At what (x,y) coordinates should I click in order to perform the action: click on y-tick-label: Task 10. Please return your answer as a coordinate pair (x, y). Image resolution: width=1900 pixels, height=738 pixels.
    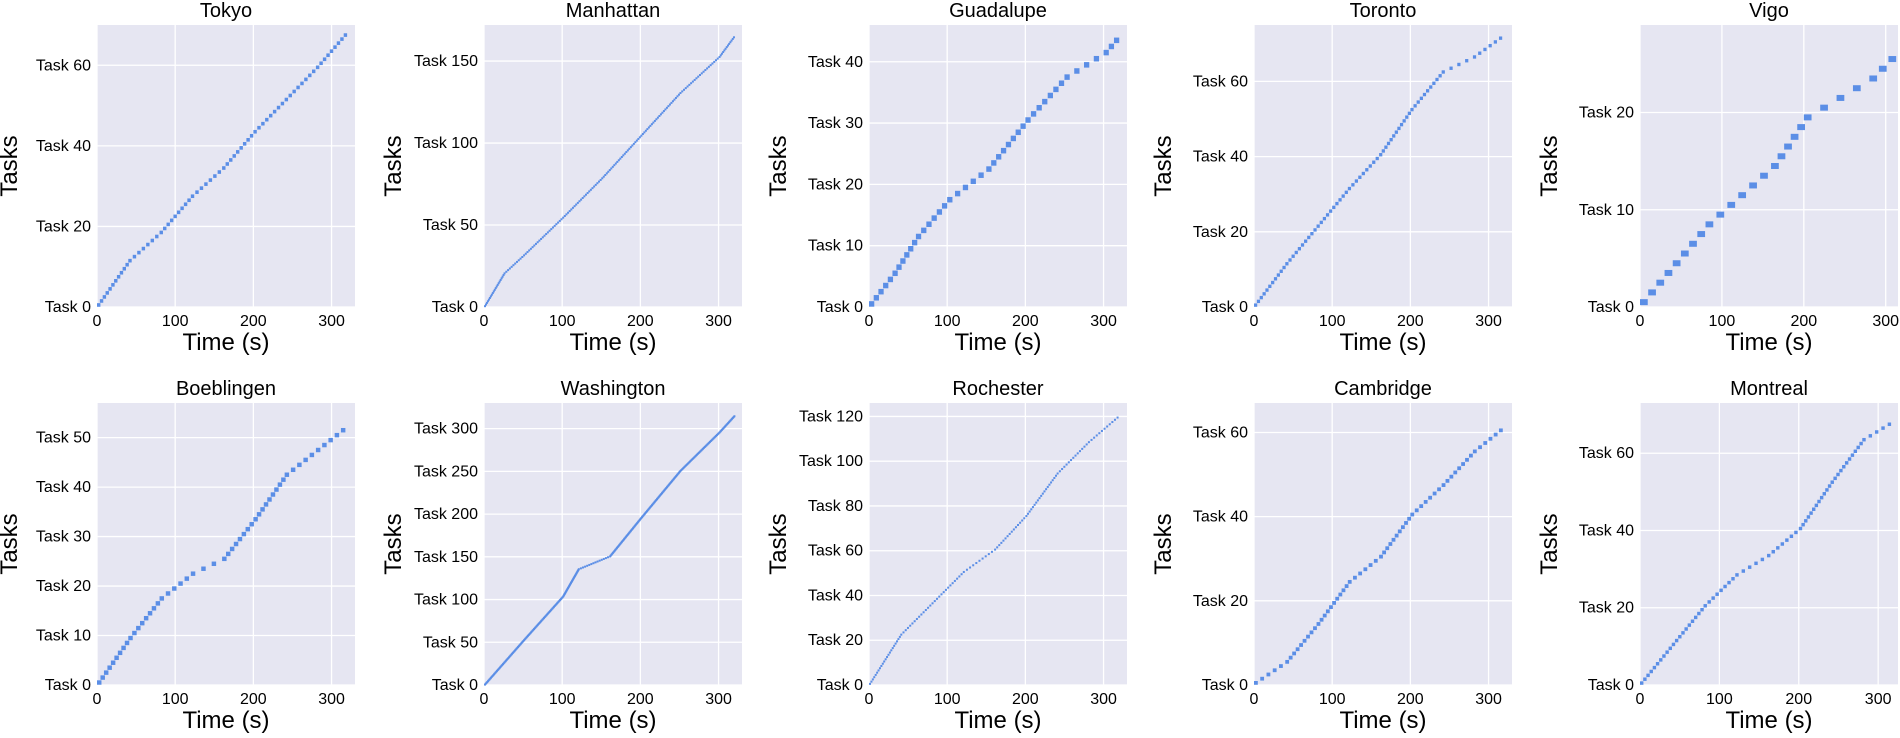
    Looking at the image, I should click on (1606, 210).